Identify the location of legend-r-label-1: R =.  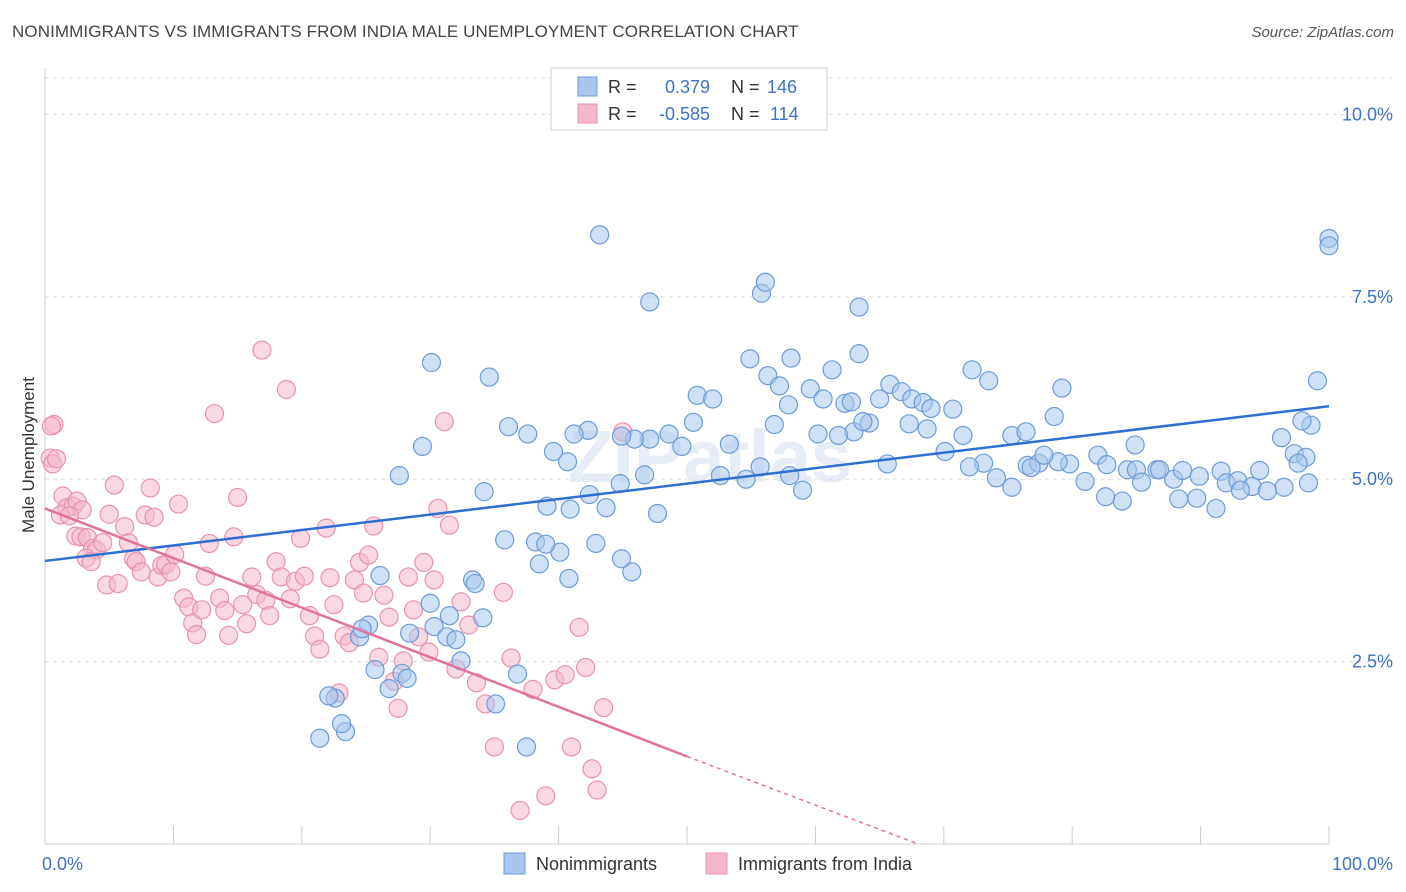
(622, 87).